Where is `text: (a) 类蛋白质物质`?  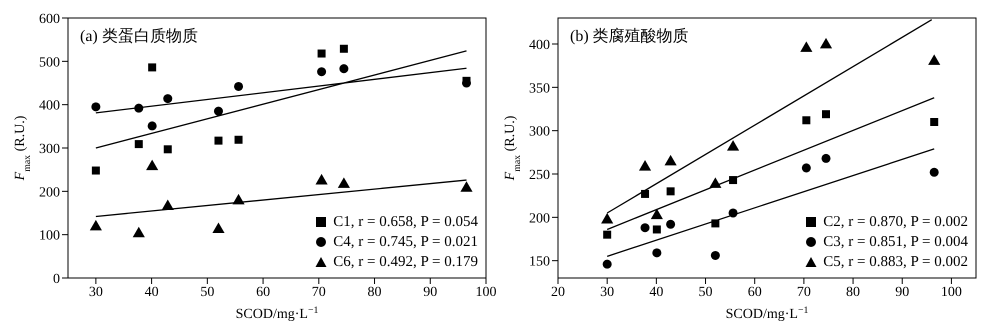
text: (a) 类蛋白质物质 is located at coordinates (139, 36).